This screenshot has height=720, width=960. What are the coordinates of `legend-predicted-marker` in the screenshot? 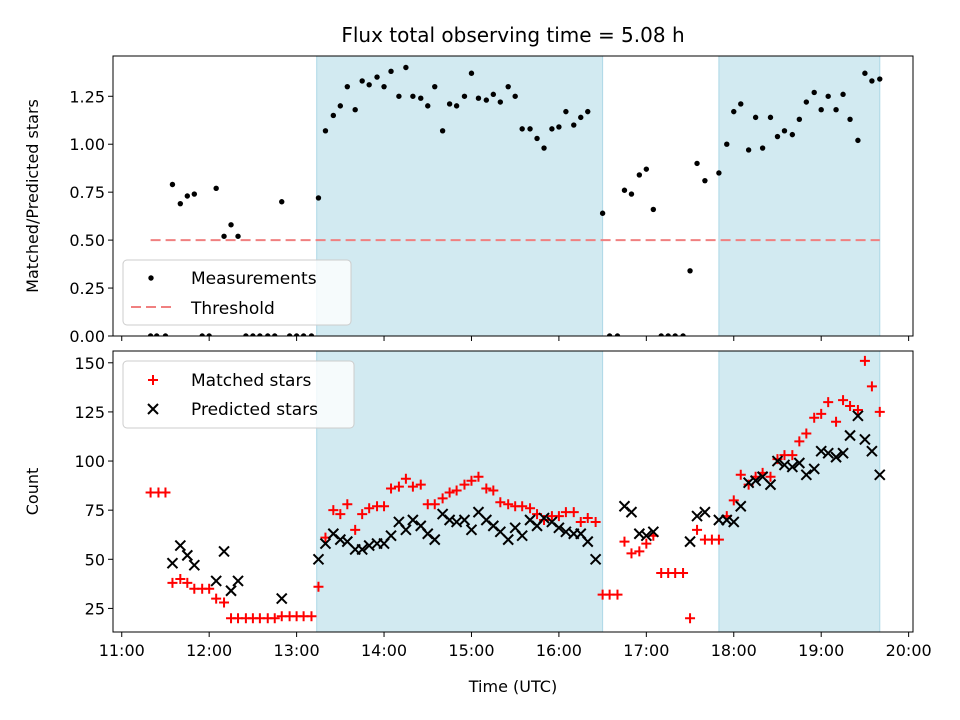 It's located at (153, 409).